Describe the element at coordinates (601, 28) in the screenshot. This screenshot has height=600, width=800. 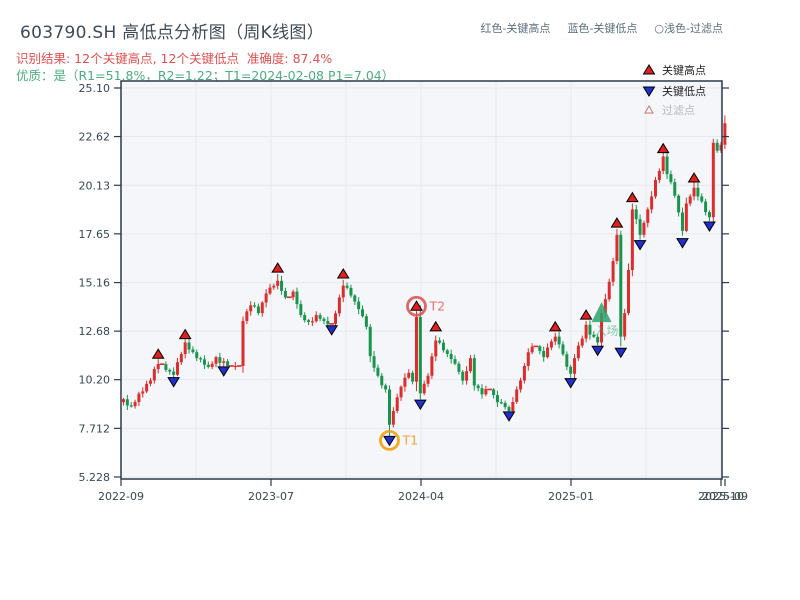
I see `top-legend: 红色-关键高点 蓝色-关键低点 ○浅色-过滤点` at that location.